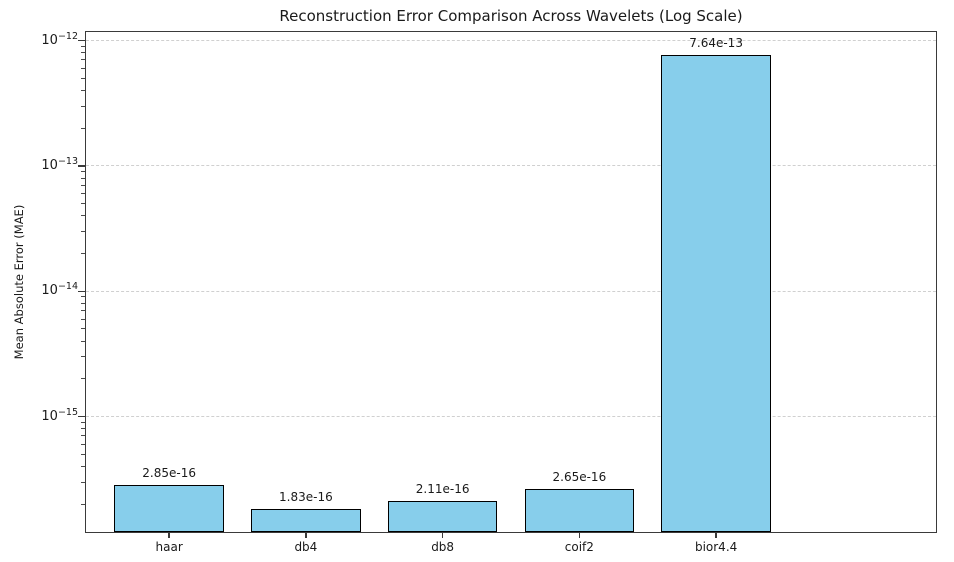 The height and width of the screenshot is (562, 954). Describe the element at coordinates (579, 510) in the screenshot. I see `bar-coif2` at that location.